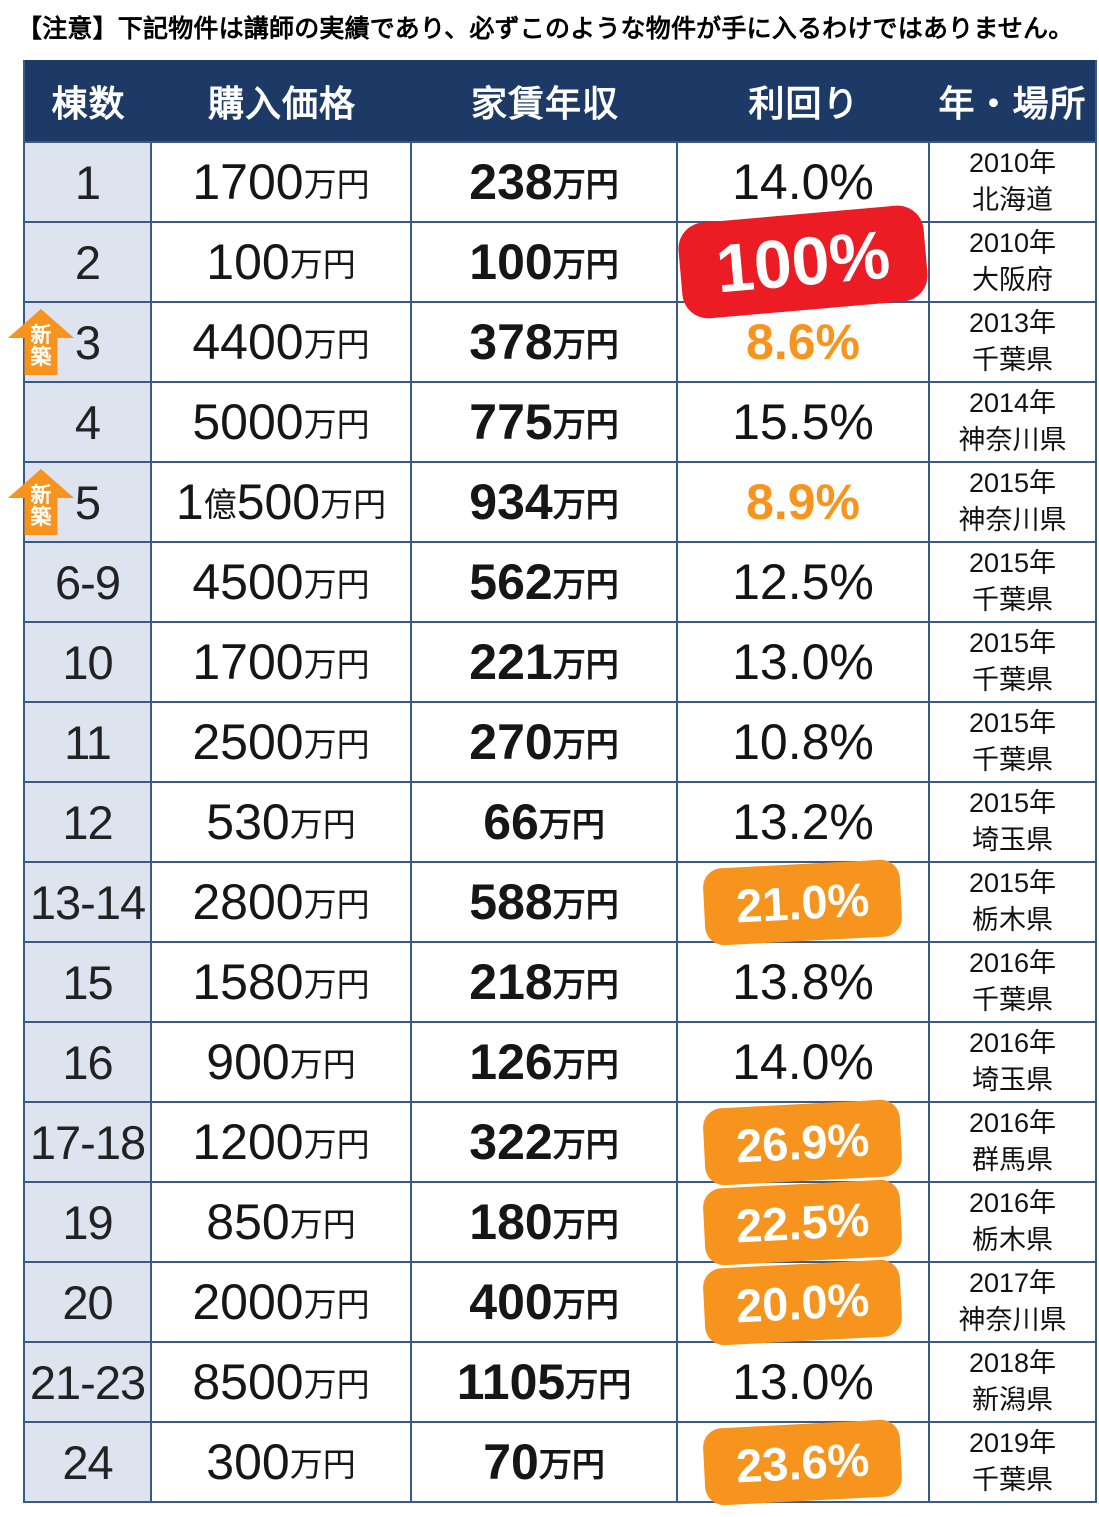  What do you see at coordinates (88, 1302) in the screenshot?
I see `unit-count-cell: 20` at bounding box center [88, 1302].